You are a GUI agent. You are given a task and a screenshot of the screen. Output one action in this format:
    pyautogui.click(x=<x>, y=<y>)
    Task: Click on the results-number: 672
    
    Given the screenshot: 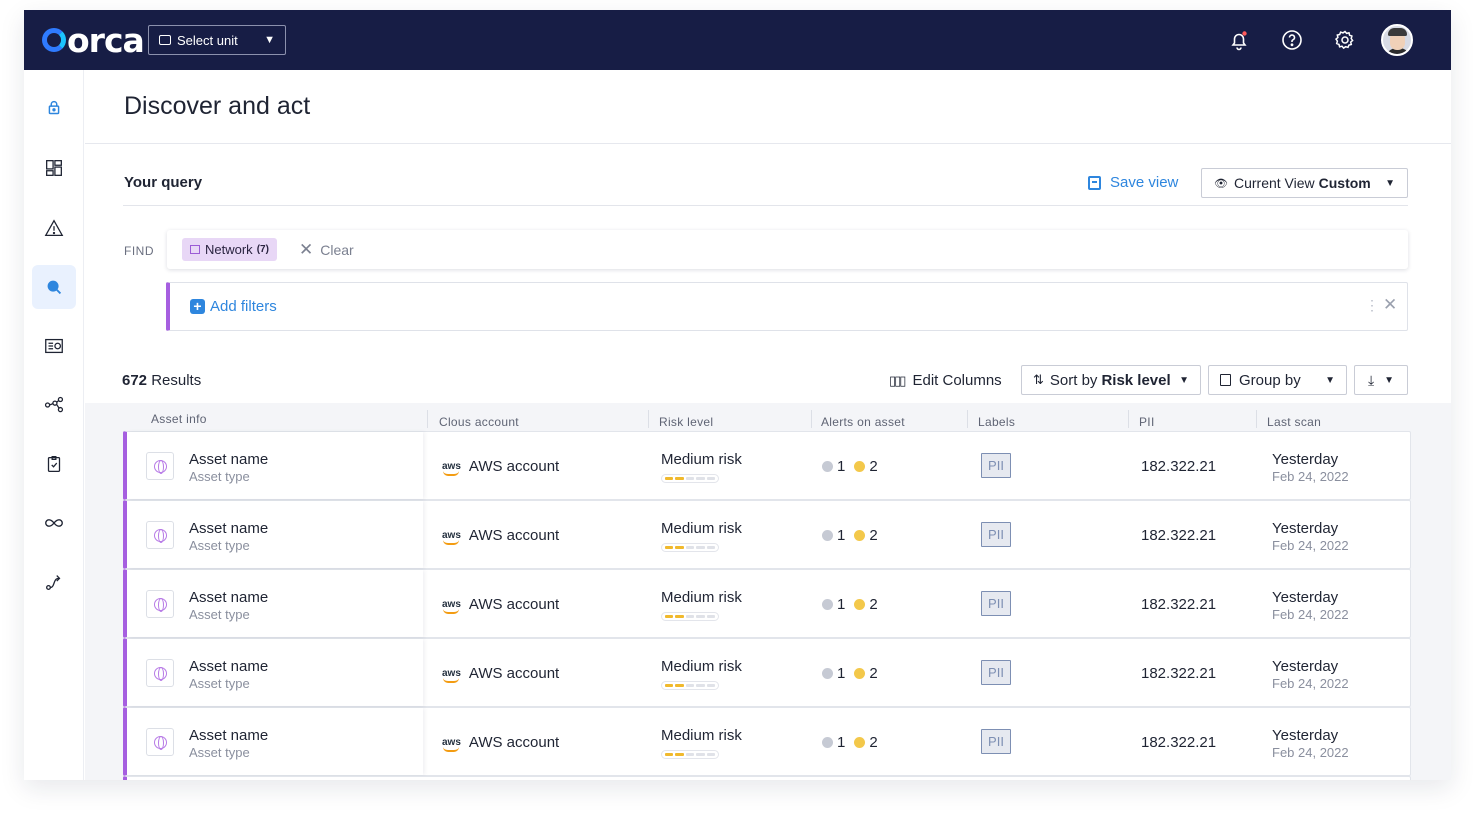 What is the action you would take?
    pyautogui.click(x=135, y=380)
    